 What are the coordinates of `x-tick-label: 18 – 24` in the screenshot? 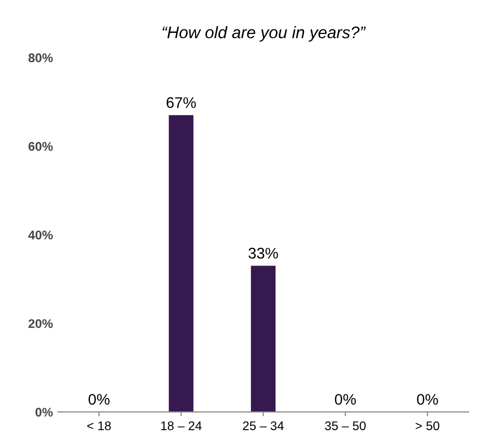 It's located at (181, 425).